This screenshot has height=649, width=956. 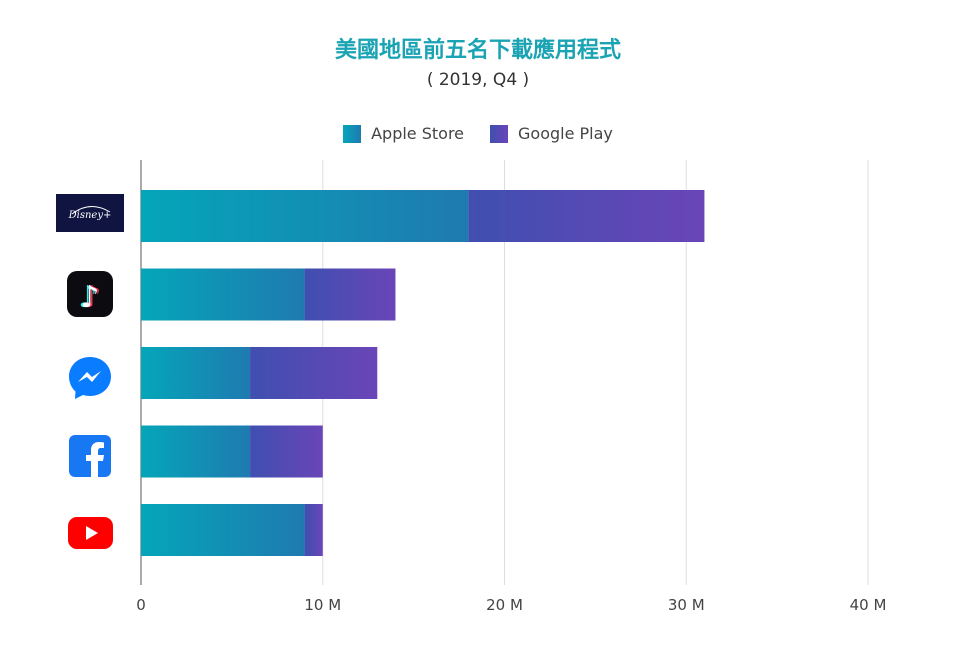 I want to click on x-tick-label: 20 M, so click(x=504, y=605).